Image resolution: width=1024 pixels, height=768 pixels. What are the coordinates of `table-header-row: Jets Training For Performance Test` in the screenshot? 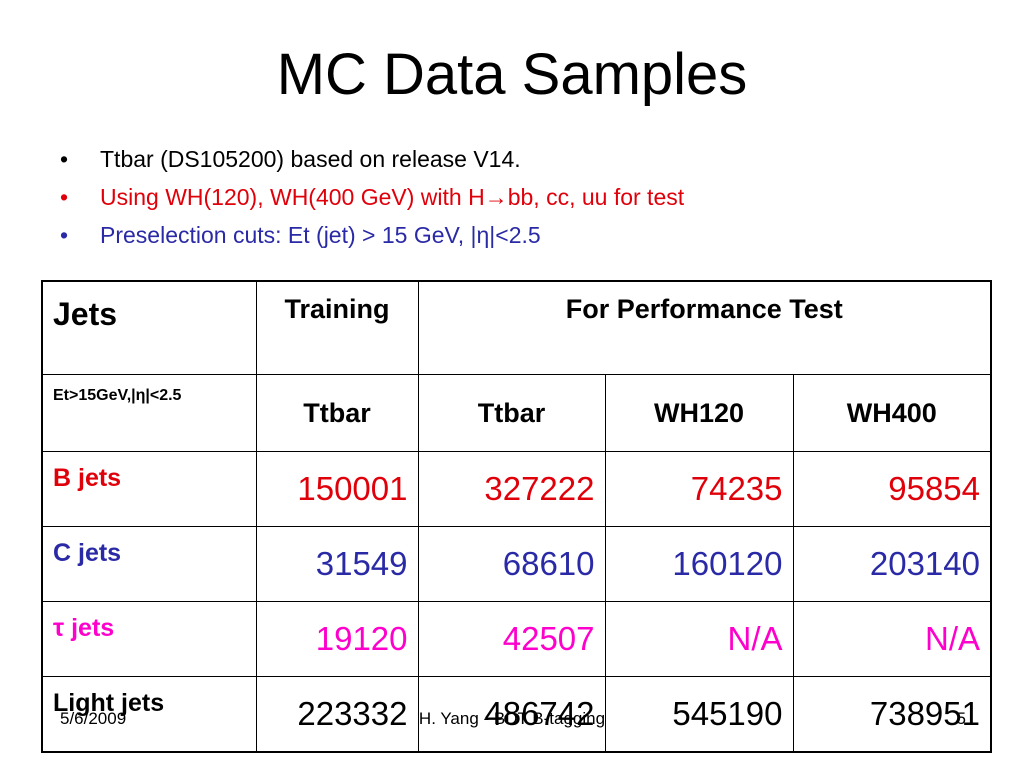 It's located at (516, 327).